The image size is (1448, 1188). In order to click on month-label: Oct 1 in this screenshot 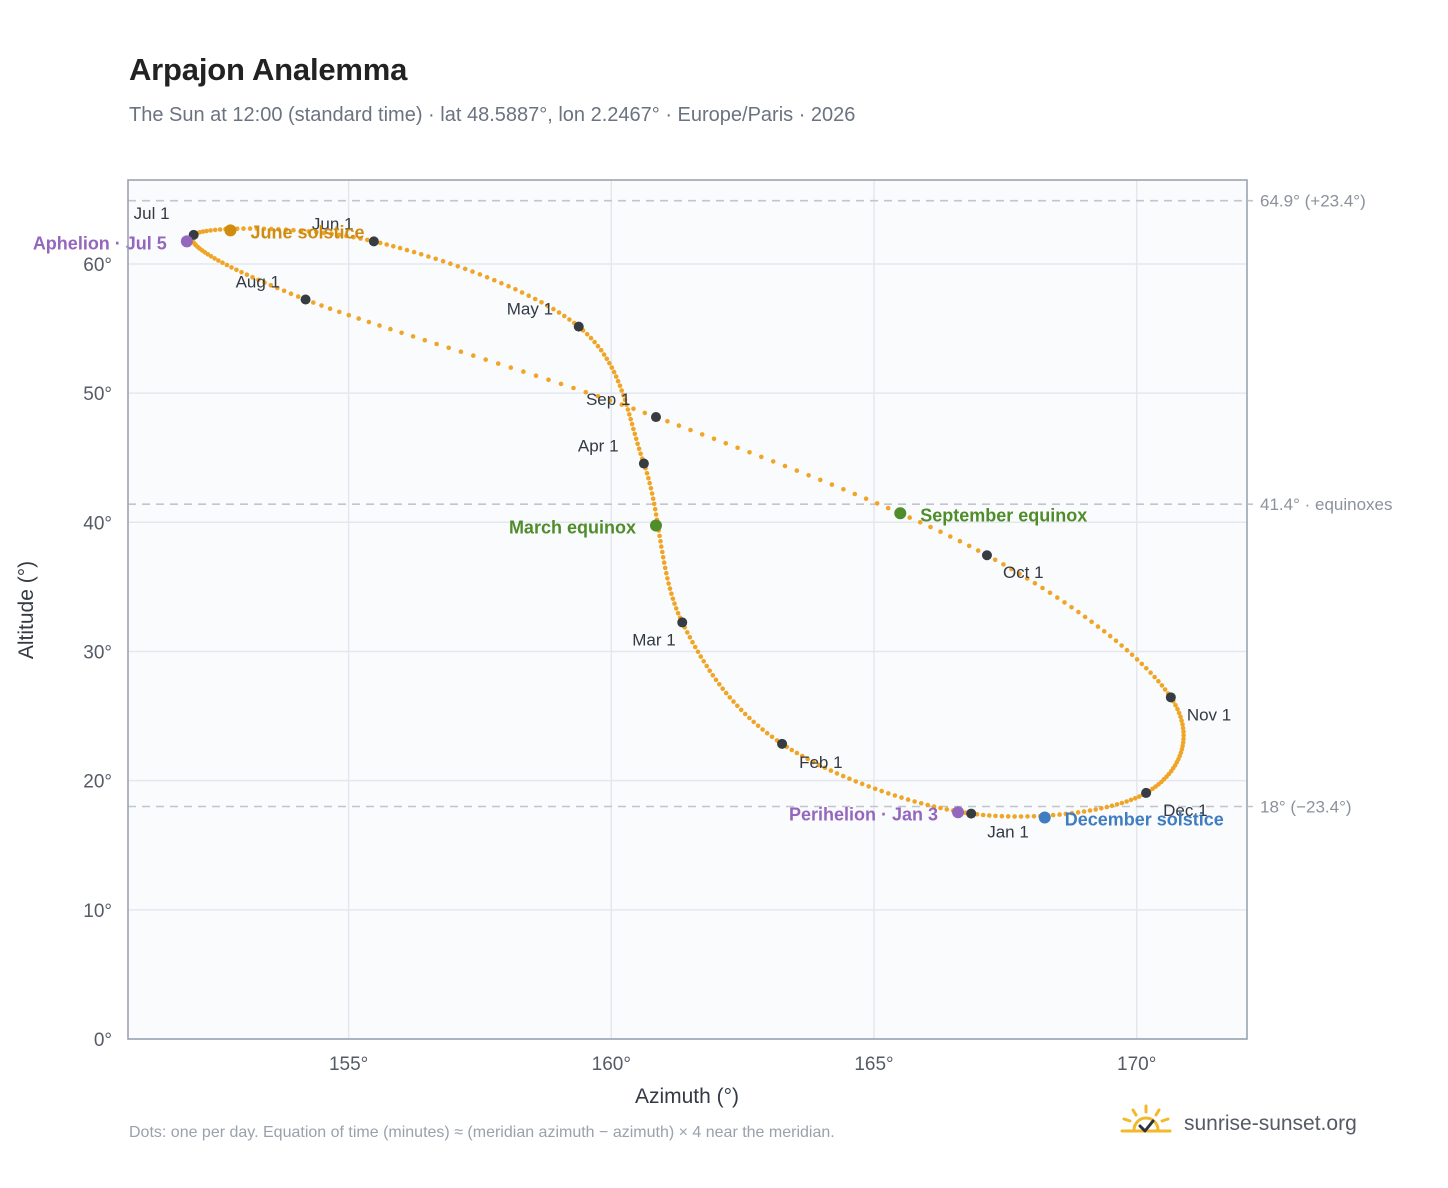, I will do `click(1023, 572)`.